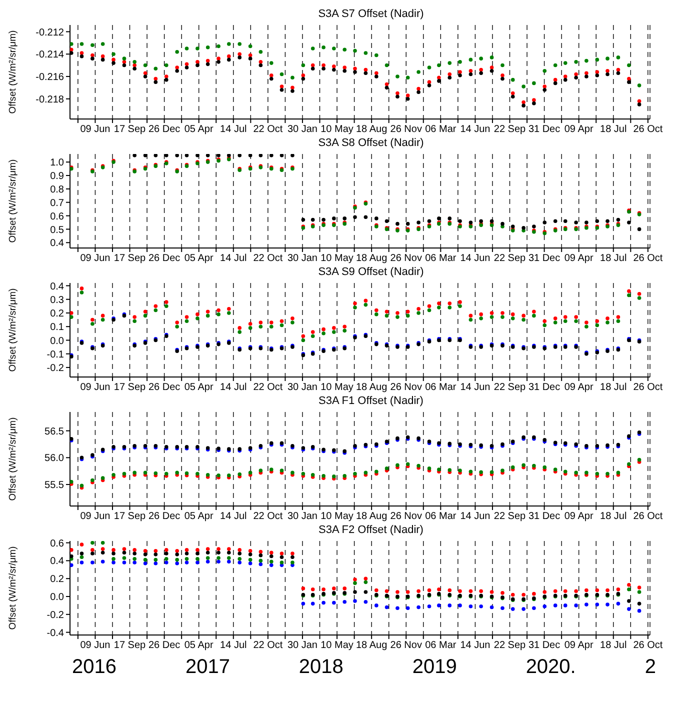  I want to click on chart-title: S3A F1 Offset (Nadir), so click(371, 401).